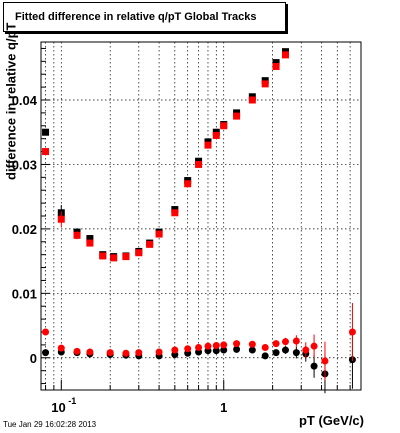 This screenshot has width=400, height=433. I want to click on x-tick-label: 10, so click(58, 407).